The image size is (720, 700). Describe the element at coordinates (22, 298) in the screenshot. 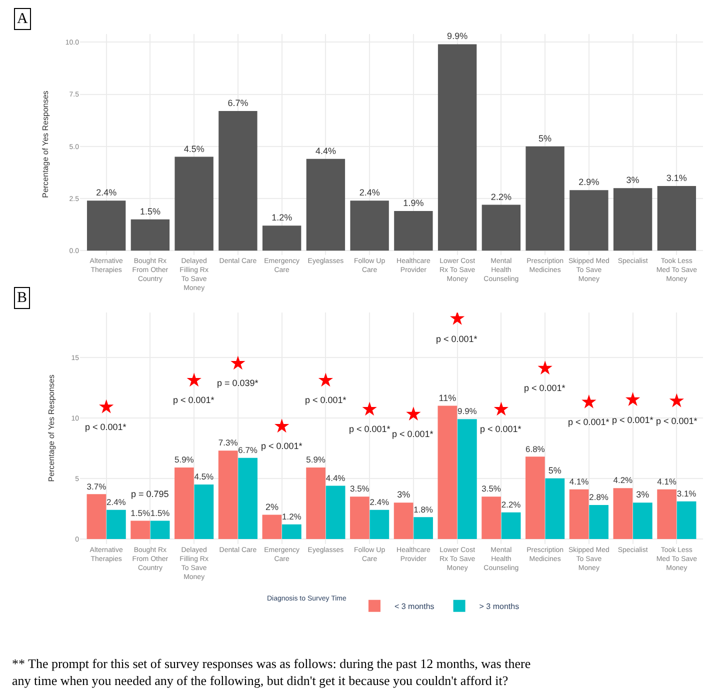

I see `chart-title: B` at that location.